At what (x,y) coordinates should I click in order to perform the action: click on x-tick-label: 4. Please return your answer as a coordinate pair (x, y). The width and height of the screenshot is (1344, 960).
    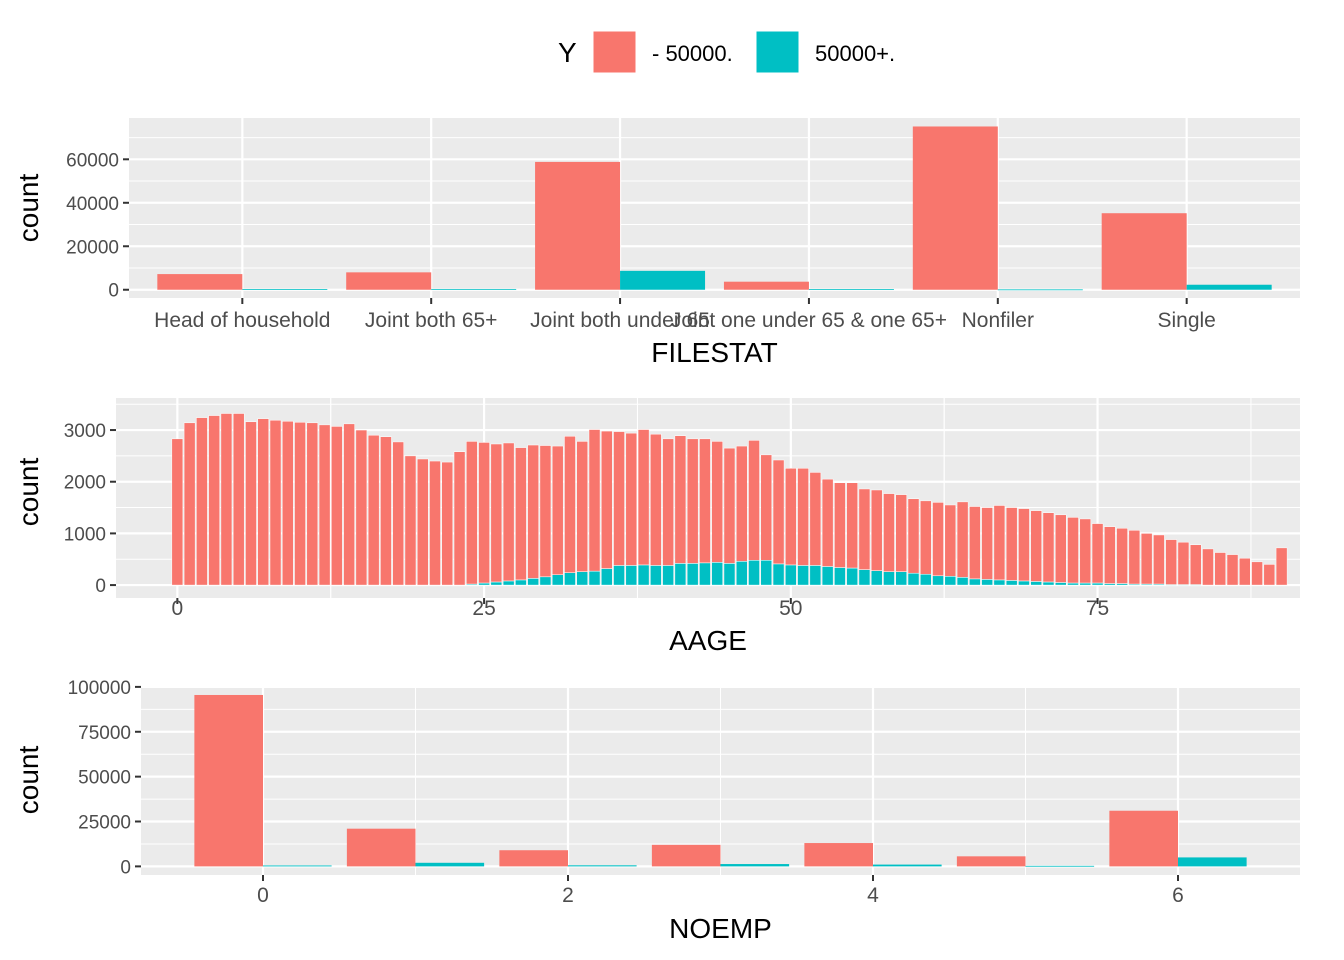
    Looking at the image, I should click on (873, 895).